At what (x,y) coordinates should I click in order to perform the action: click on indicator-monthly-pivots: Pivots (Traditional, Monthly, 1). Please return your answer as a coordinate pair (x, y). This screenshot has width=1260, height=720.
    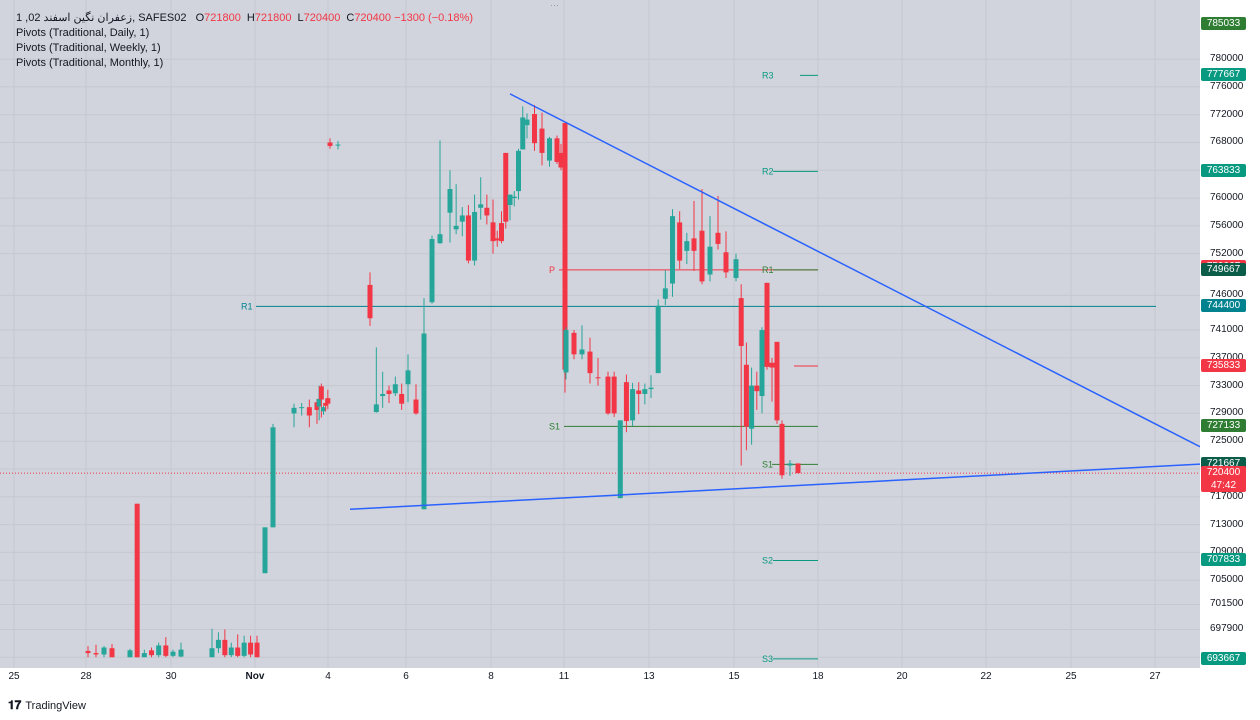
    Looking at the image, I should click on (90, 63).